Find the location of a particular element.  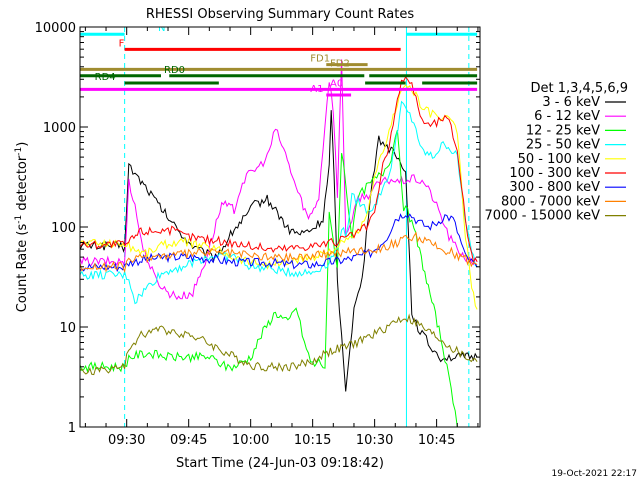

y-axis-label: Count Rate (s-1 detector-1) is located at coordinates (22, 227).